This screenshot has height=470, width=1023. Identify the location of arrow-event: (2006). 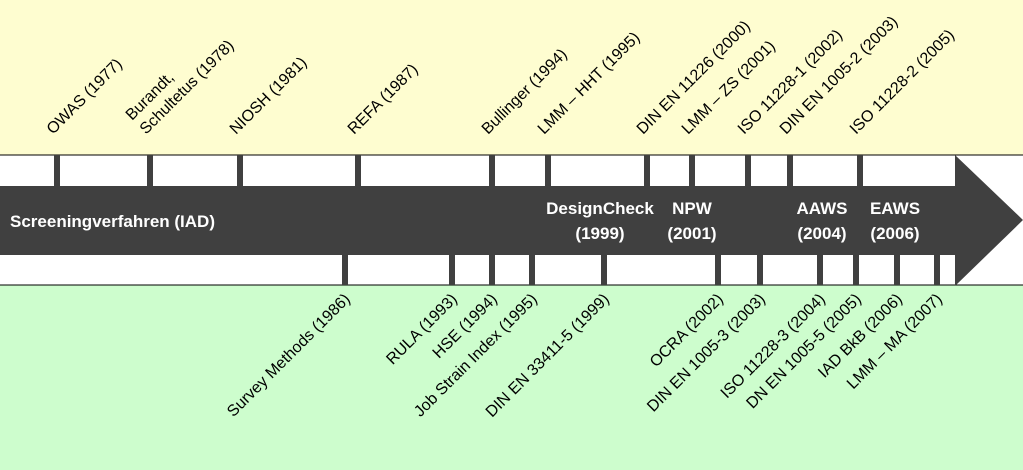
(894, 233).